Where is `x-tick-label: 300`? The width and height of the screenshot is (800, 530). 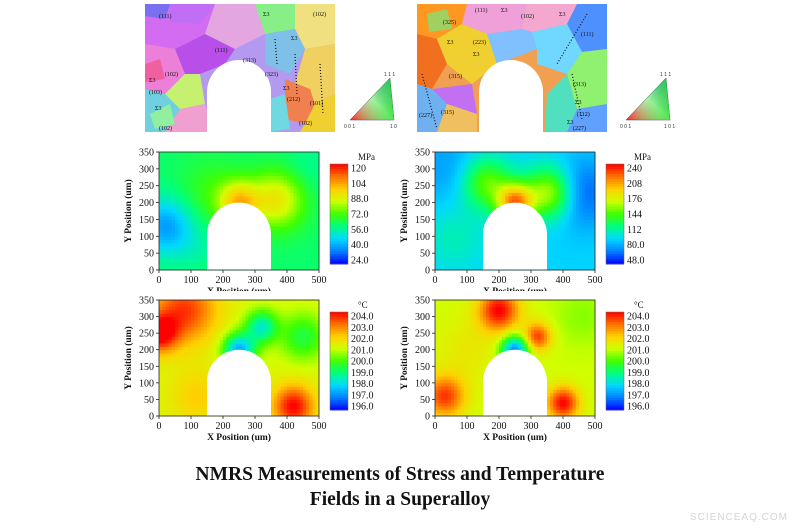 x-tick-label: 300 is located at coordinates (531, 280).